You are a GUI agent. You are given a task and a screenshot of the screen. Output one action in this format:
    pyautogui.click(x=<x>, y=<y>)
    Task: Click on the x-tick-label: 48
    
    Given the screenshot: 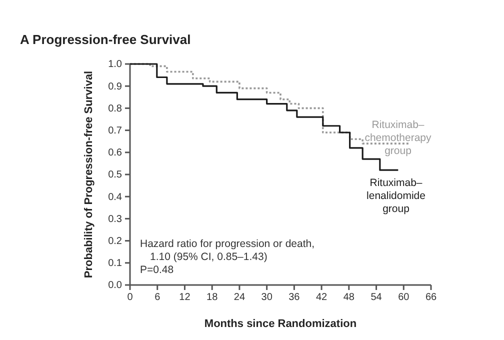 What is the action you would take?
    pyautogui.click(x=349, y=298)
    